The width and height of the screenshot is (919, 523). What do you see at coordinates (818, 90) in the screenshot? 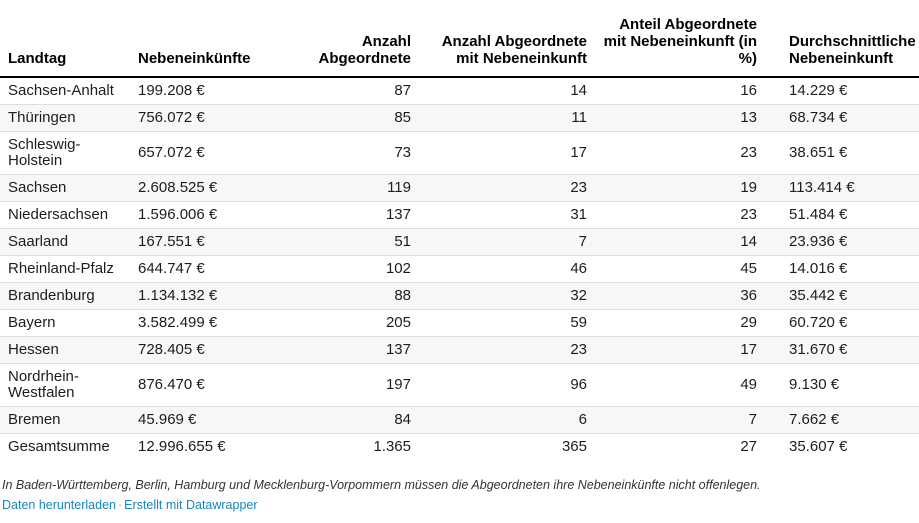
I see `table-cell: 14.229 €` at bounding box center [818, 90].